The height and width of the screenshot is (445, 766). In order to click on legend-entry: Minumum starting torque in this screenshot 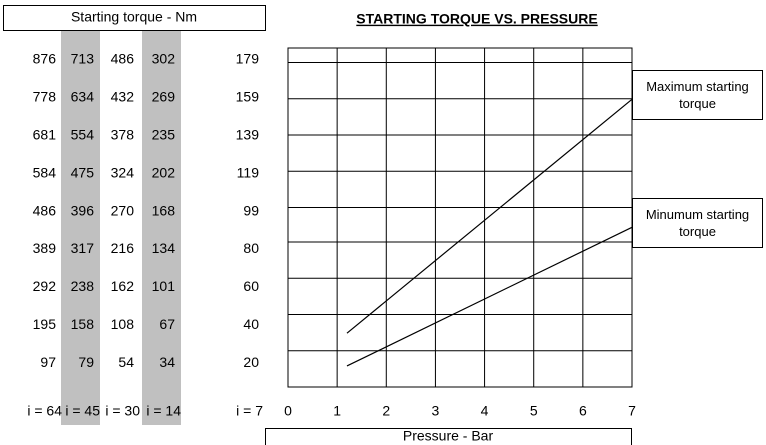, I will do `click(697, 223)`.